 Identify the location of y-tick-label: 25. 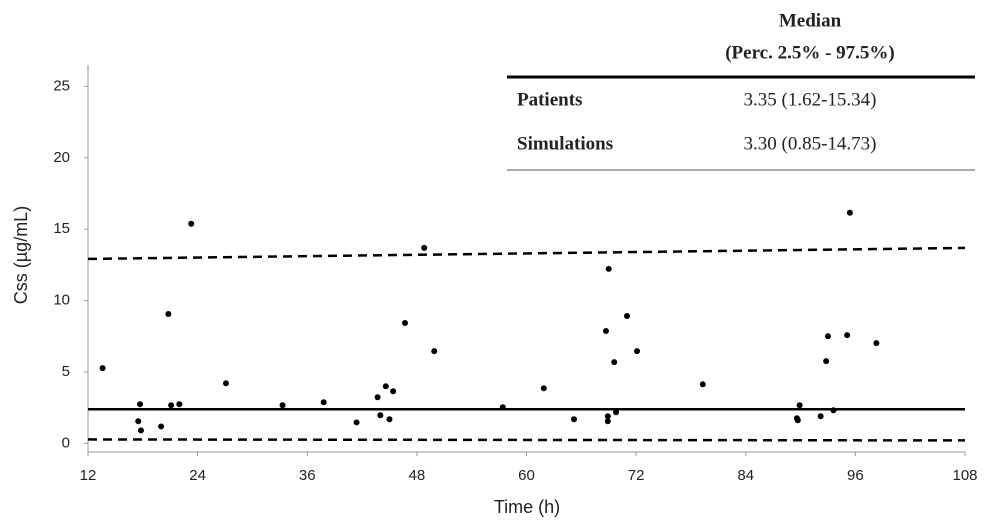
(61, 85).